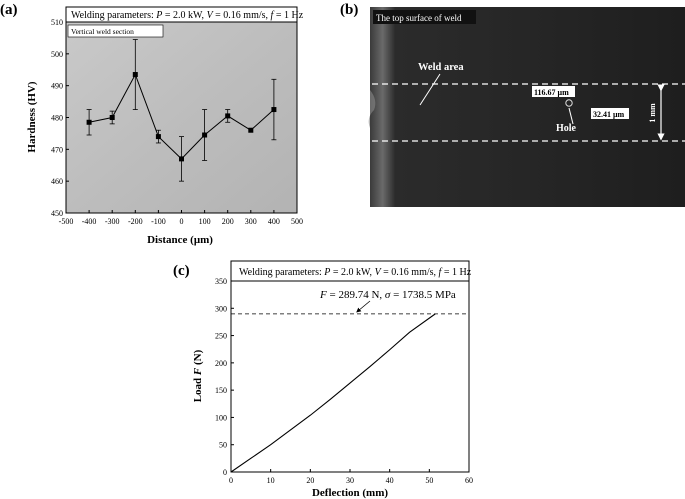 The image size is (685, 499). Describe the element at coordinates (57, 22) in the screenshot. I see `panel-a-ytick-label: 510` at that location.